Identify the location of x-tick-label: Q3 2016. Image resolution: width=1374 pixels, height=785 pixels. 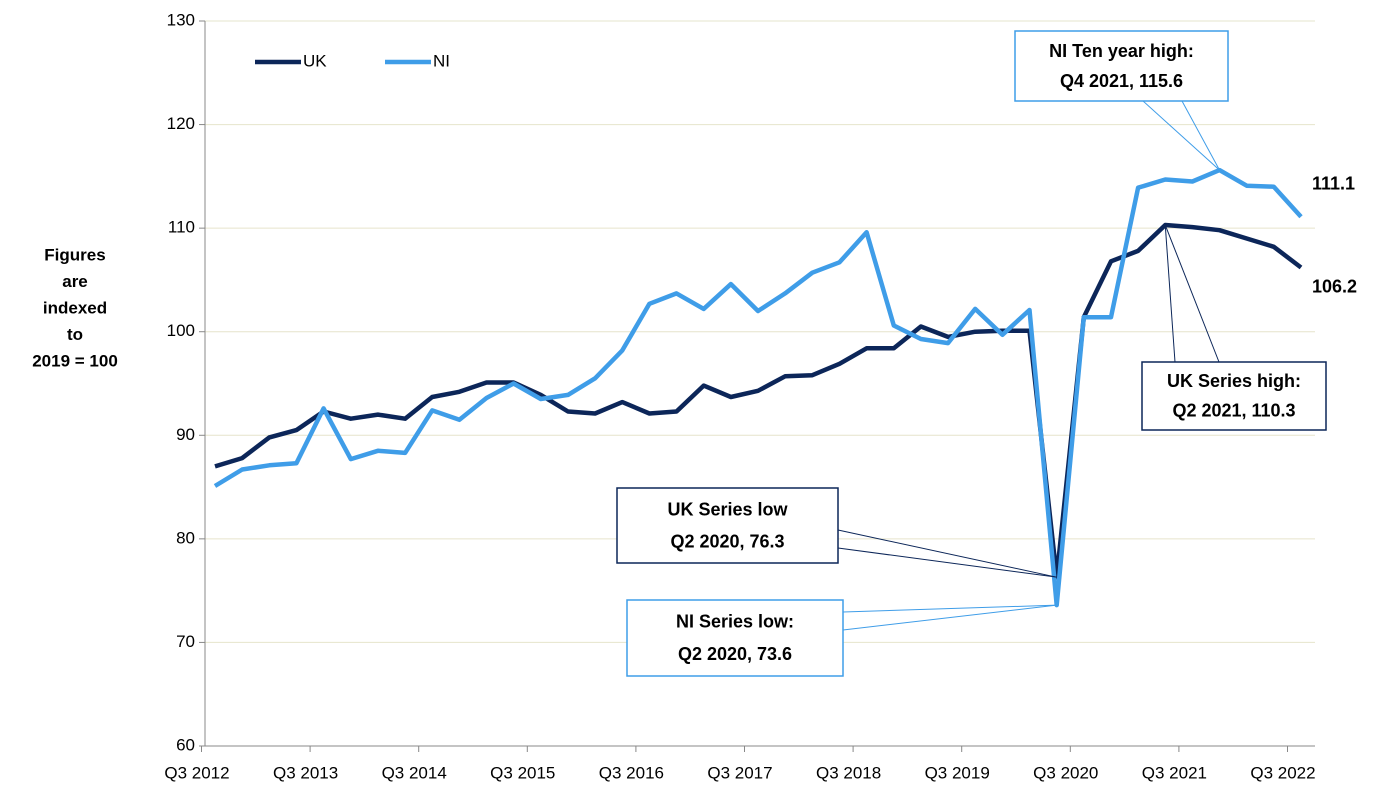
(631, 772).